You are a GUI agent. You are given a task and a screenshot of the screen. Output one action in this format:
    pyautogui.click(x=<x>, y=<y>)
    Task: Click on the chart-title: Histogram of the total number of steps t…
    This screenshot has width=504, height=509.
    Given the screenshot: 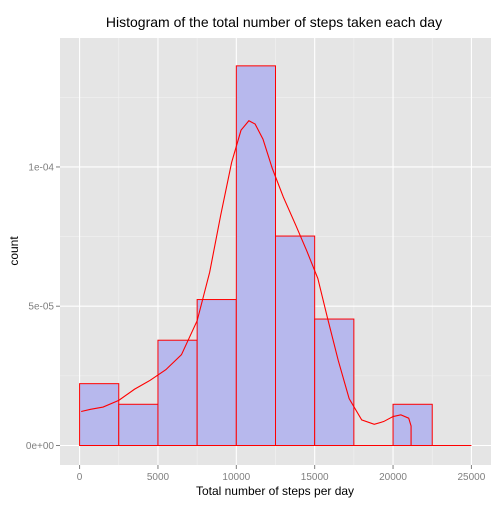 What is the action you would take?
    pyautogui.click(x=274, y=22)
    